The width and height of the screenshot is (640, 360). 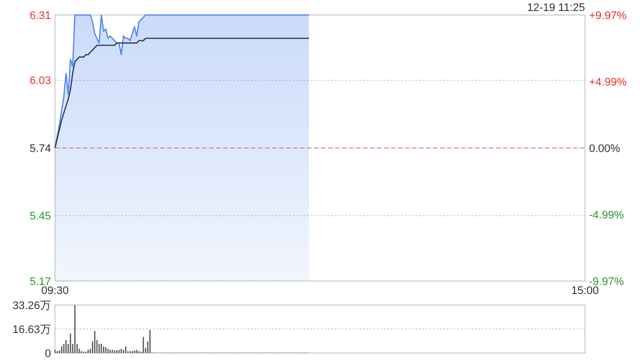 I want to click on y-tick-label: 33.26万, so click(x=31, y=306).